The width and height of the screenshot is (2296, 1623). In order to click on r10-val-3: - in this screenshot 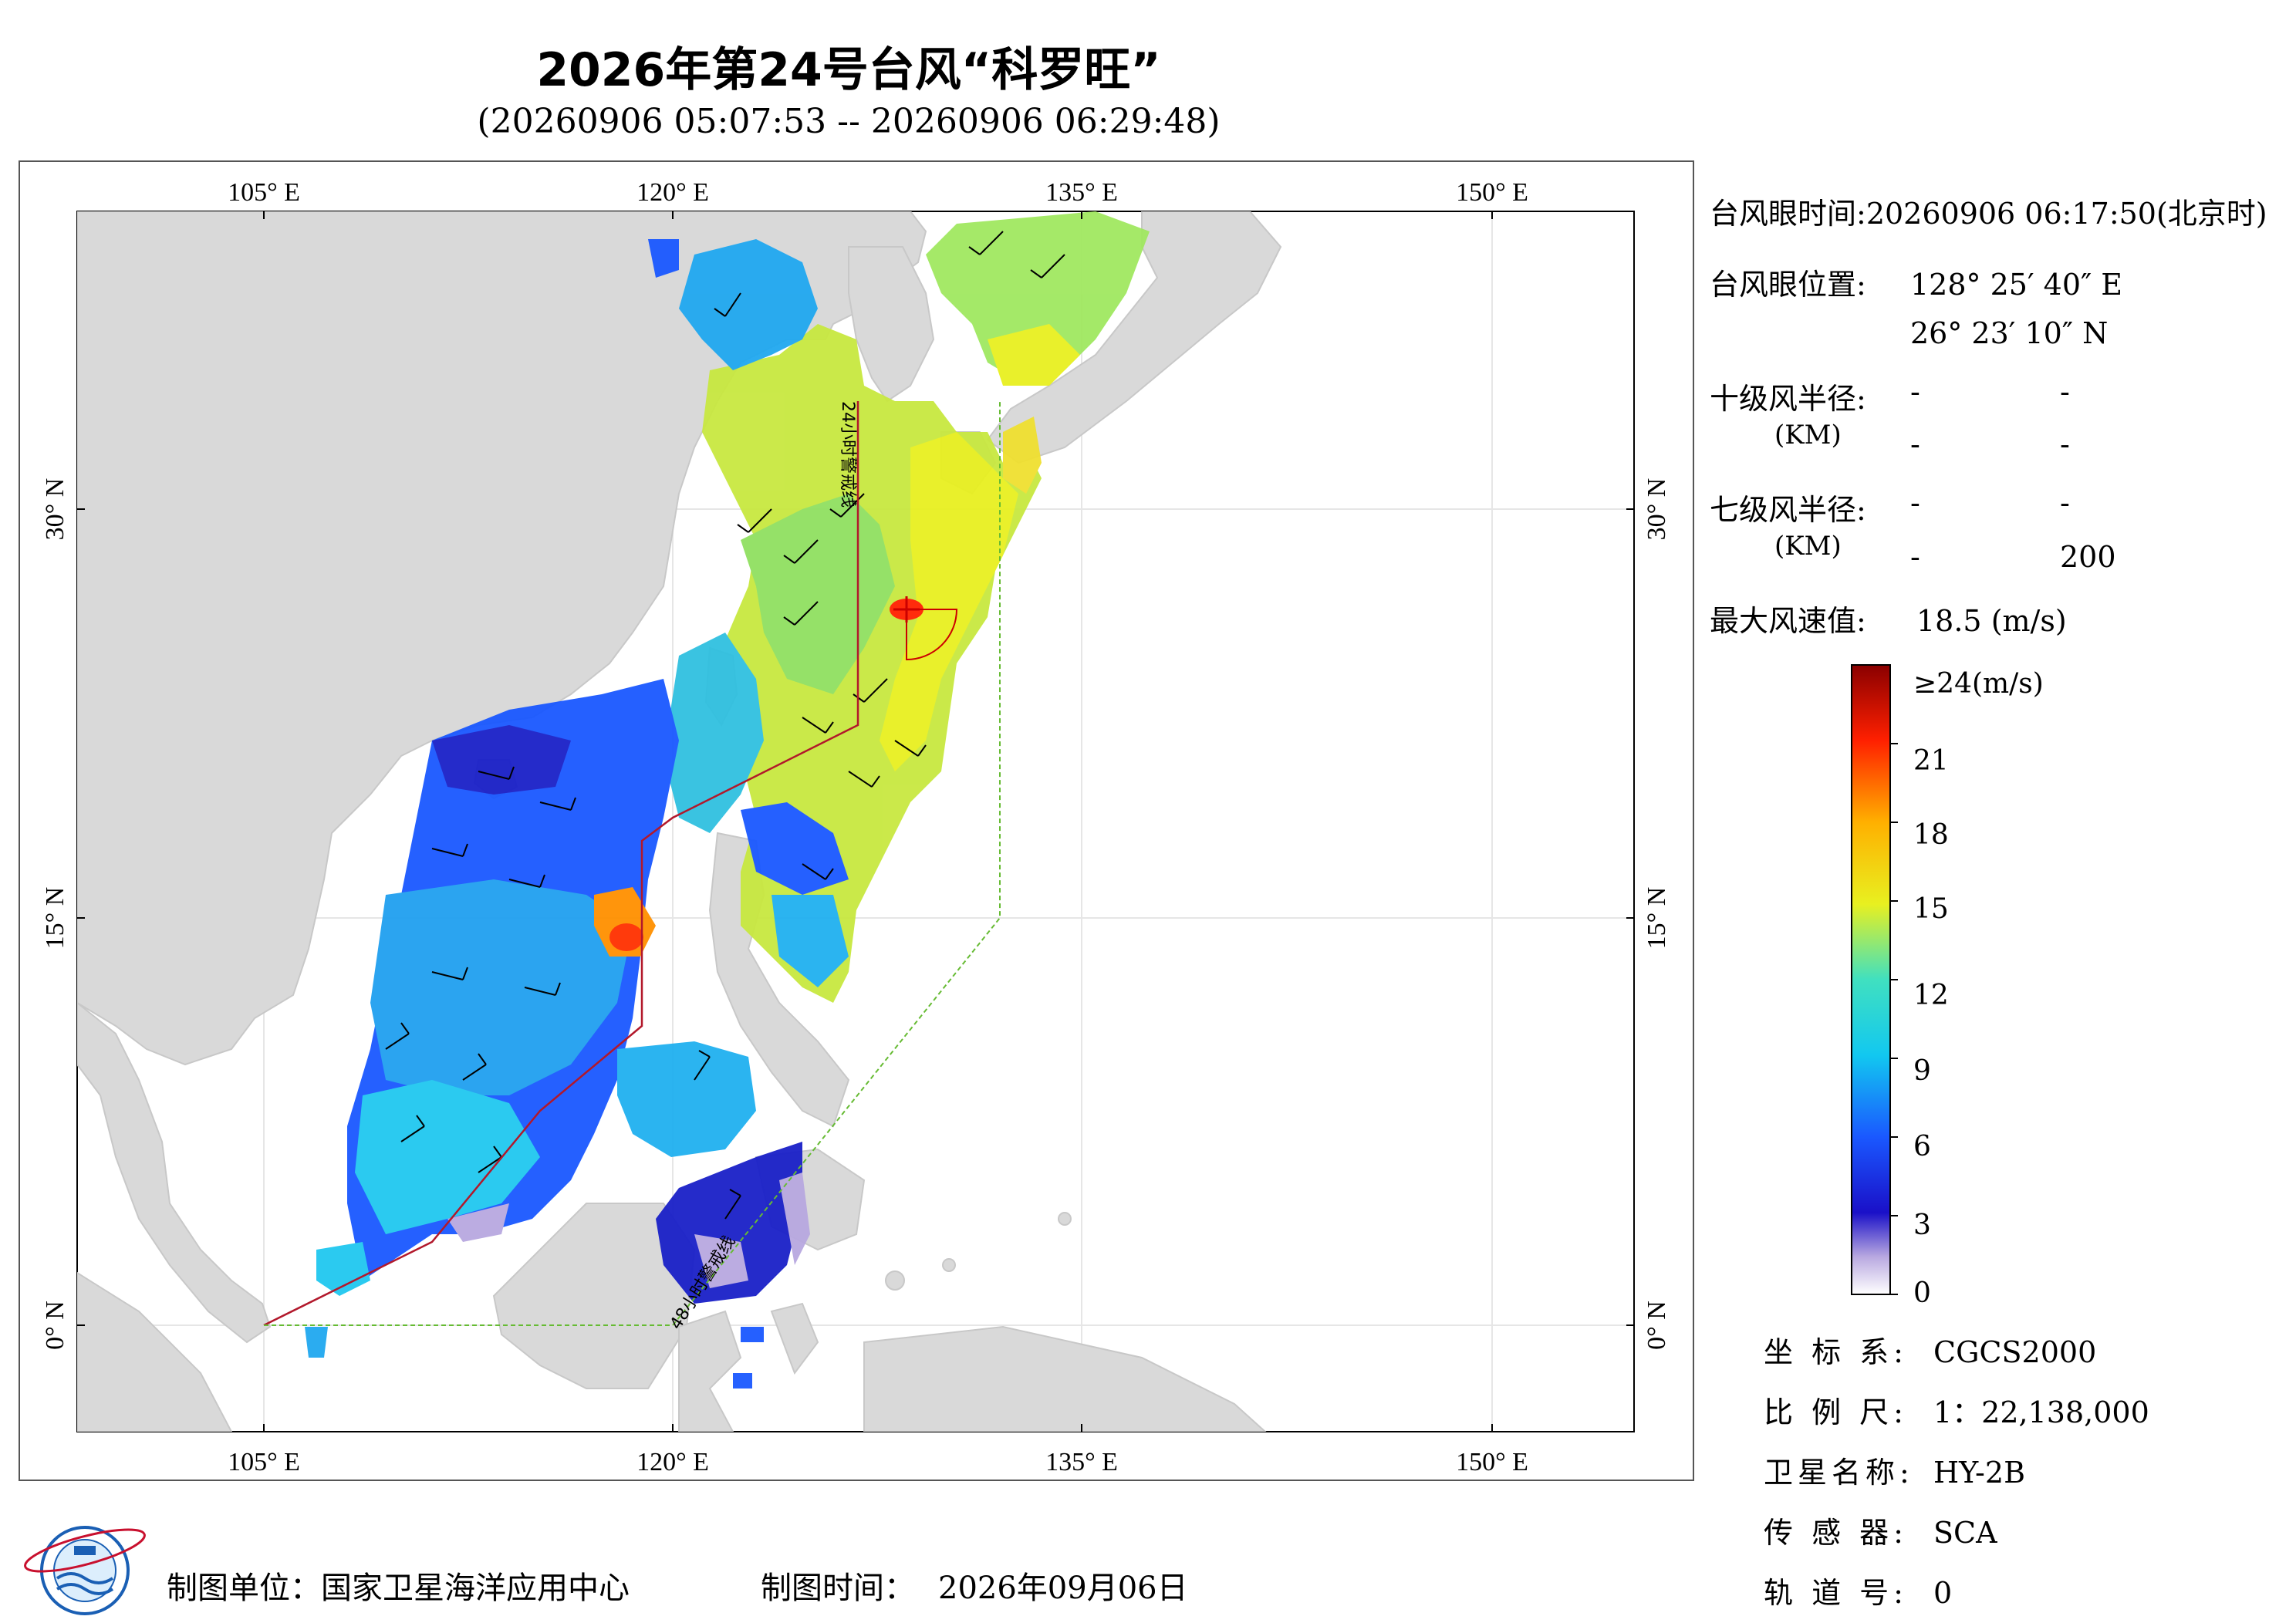, I will do `click(1915, 444)`.